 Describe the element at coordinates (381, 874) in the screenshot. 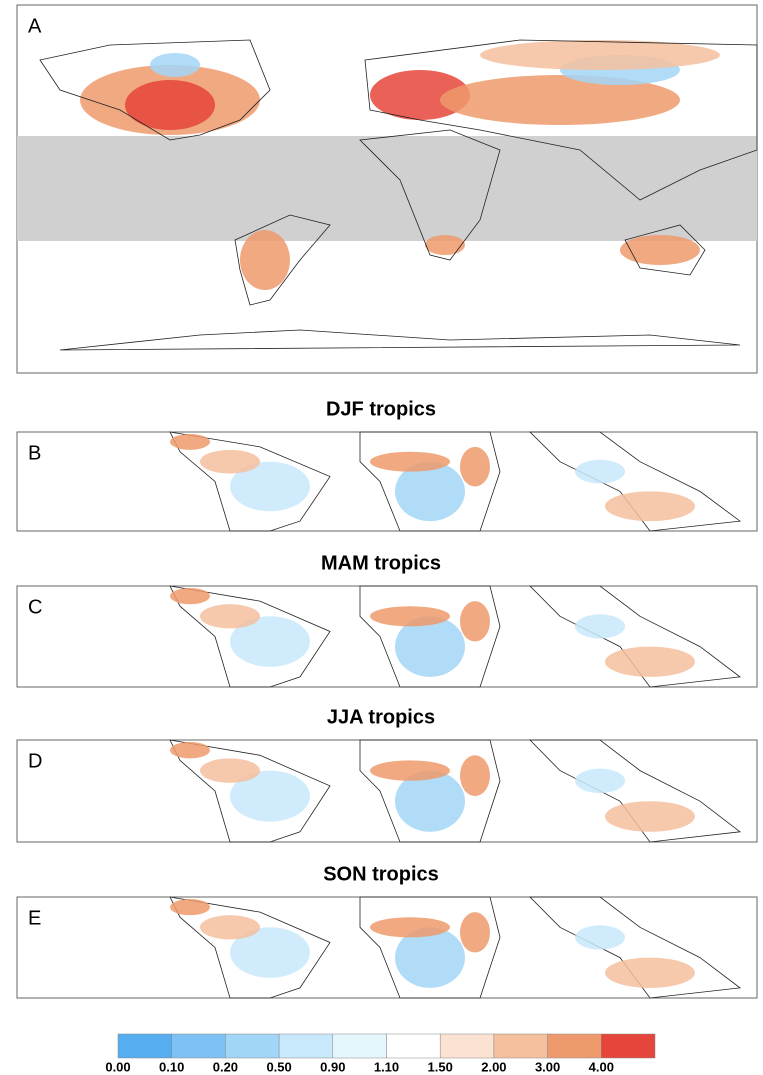

I see `panel-title: SON tropics` at that location.